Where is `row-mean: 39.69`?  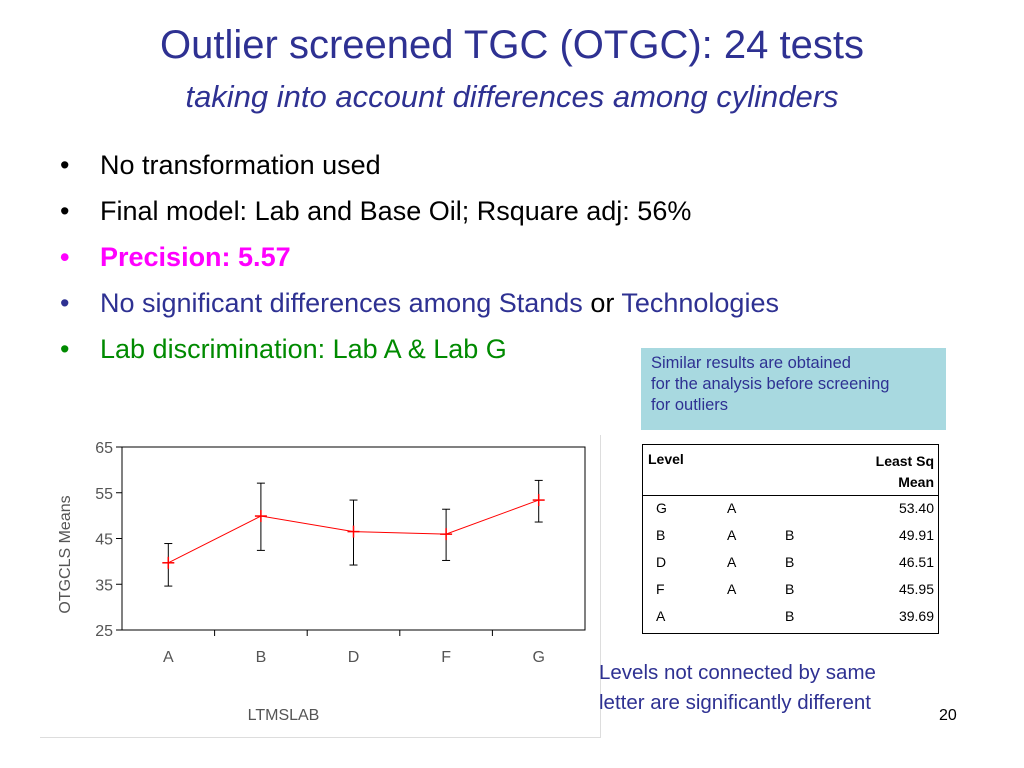
row-mean: 39.69 is located at coordinates (916, 616).